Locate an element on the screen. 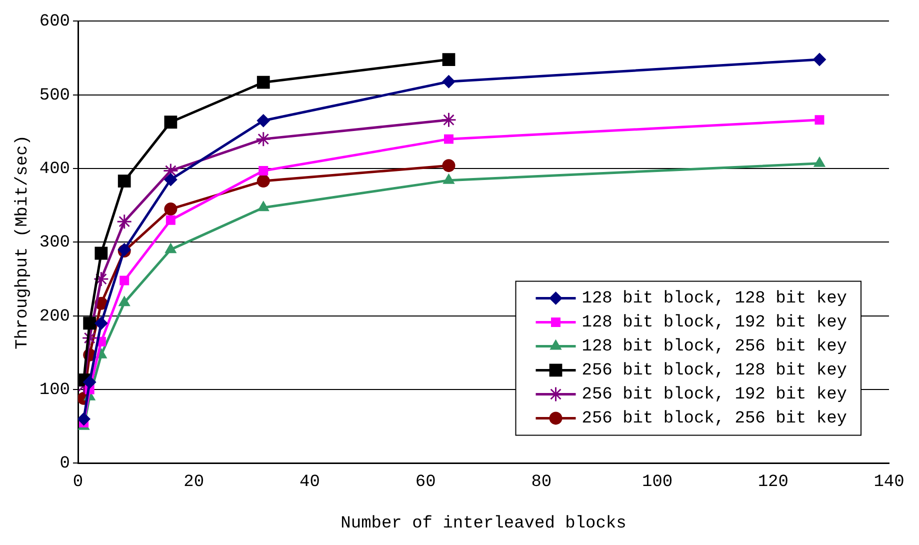 This screenshot has width=919, height=545. x-tick-label: 80 is located at coordinates (541, 482).